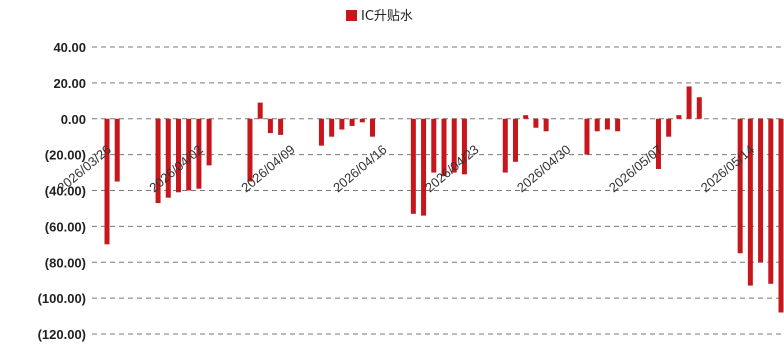  Describe the element at coordinates (267, 168) in the screenshot. I see `x-tick-label: 2026/04/09` at that location.